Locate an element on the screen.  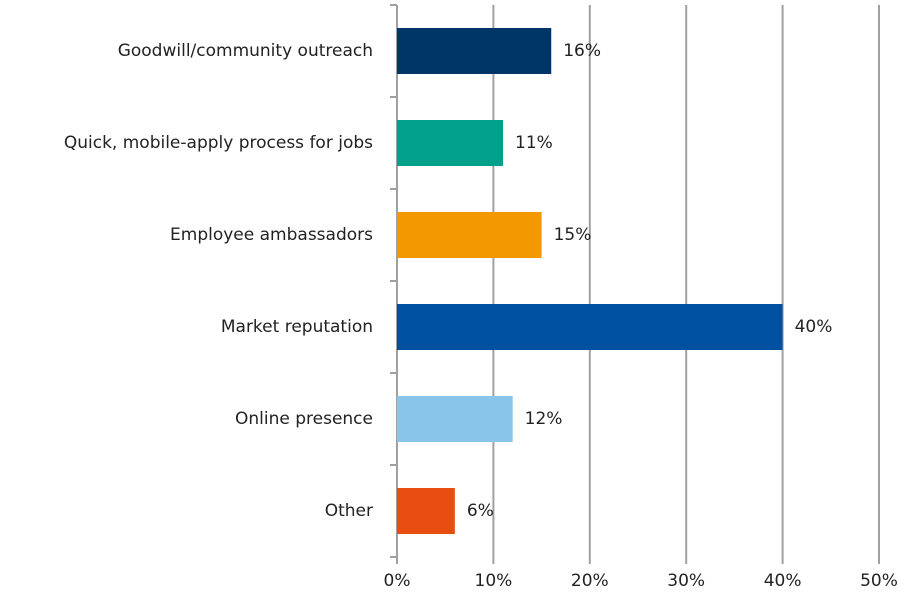
data-label: 11% is located at coordinates (534, 143).